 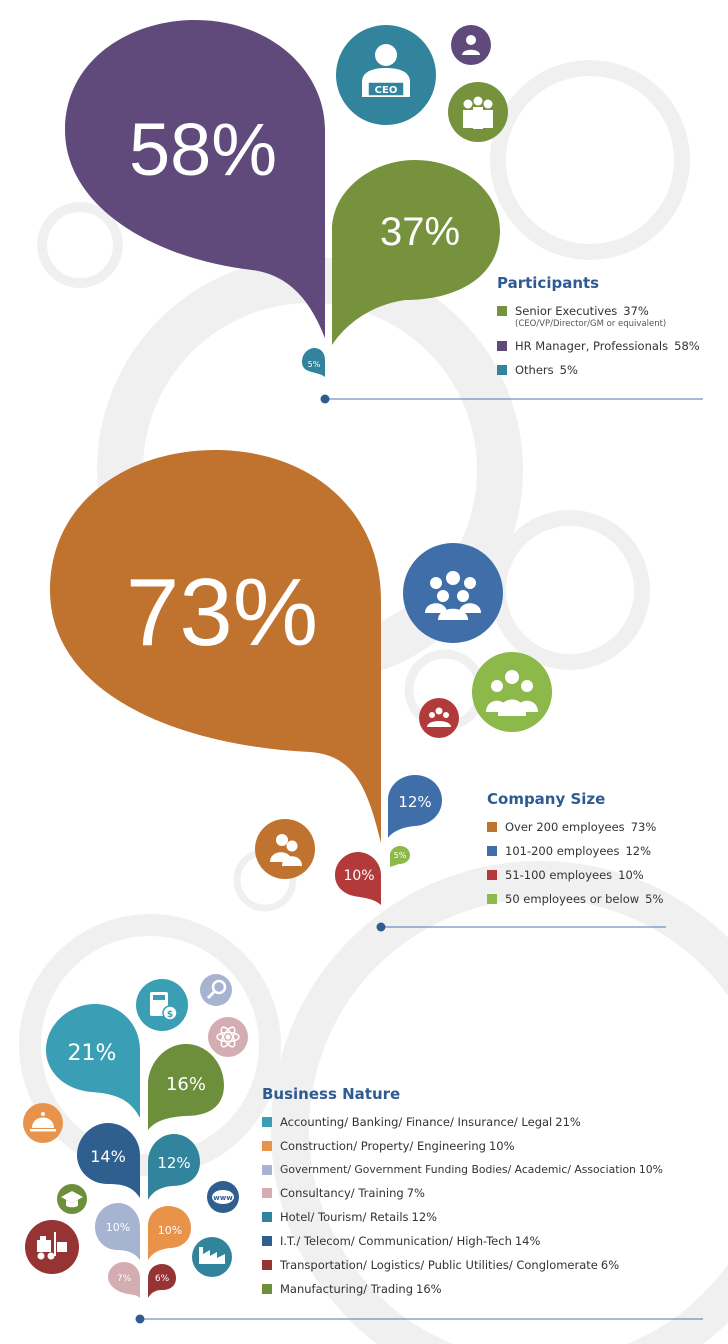 What do you see at coordinates (429, 1289) in the screenshot?
I see `legend-value: 16%` at bounding box center [429, 1289].